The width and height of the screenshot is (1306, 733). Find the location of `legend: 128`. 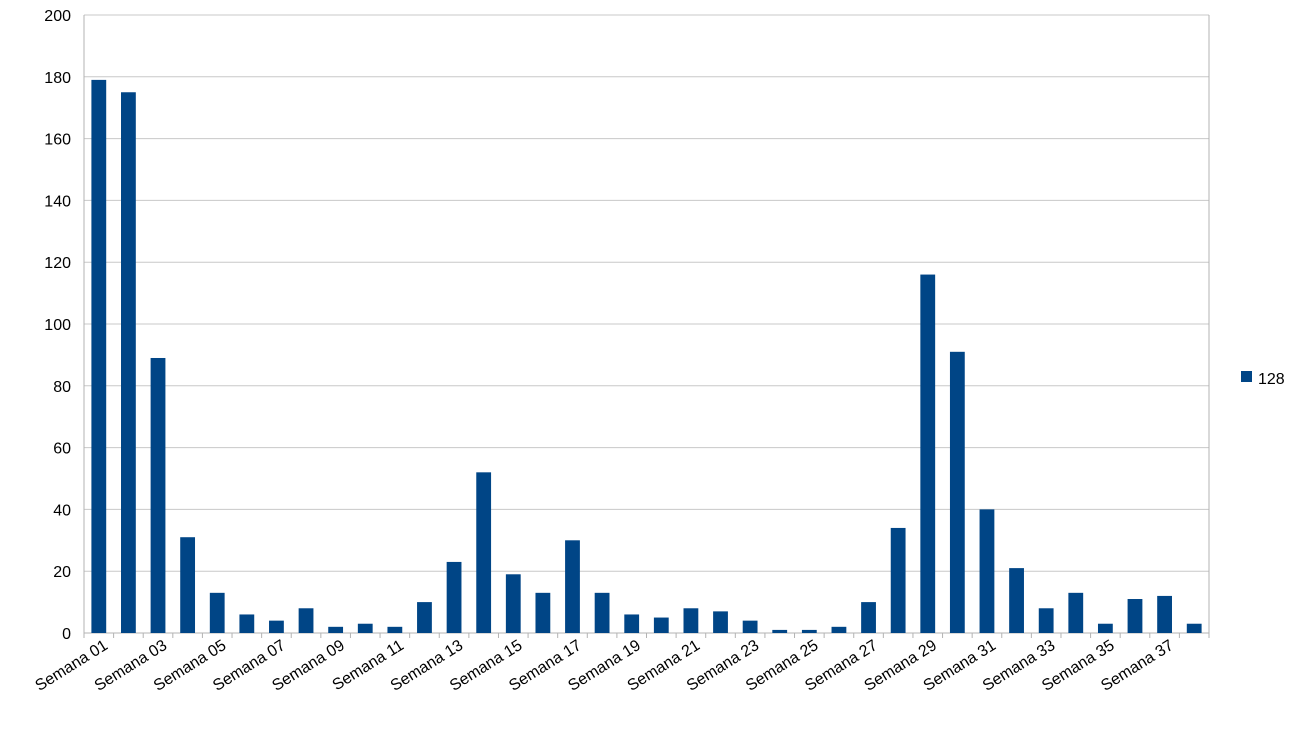

legend: 128 is located at coordinates (1263, 379).